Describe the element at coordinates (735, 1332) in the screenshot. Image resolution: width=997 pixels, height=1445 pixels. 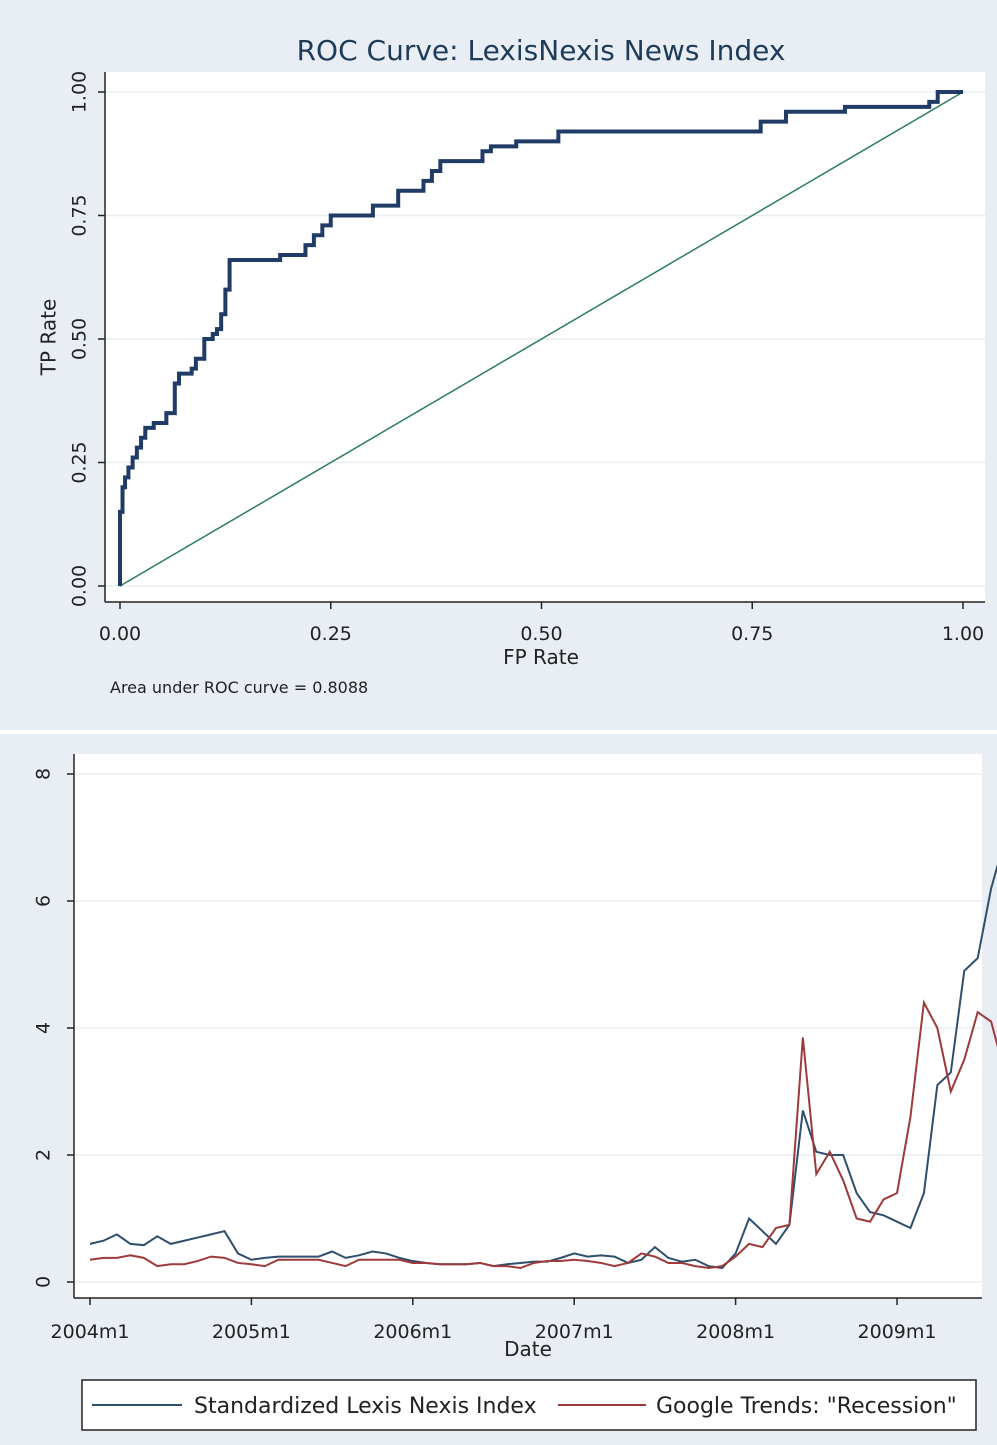
I see `ts-x-tick-label: 2008m1` at that location.